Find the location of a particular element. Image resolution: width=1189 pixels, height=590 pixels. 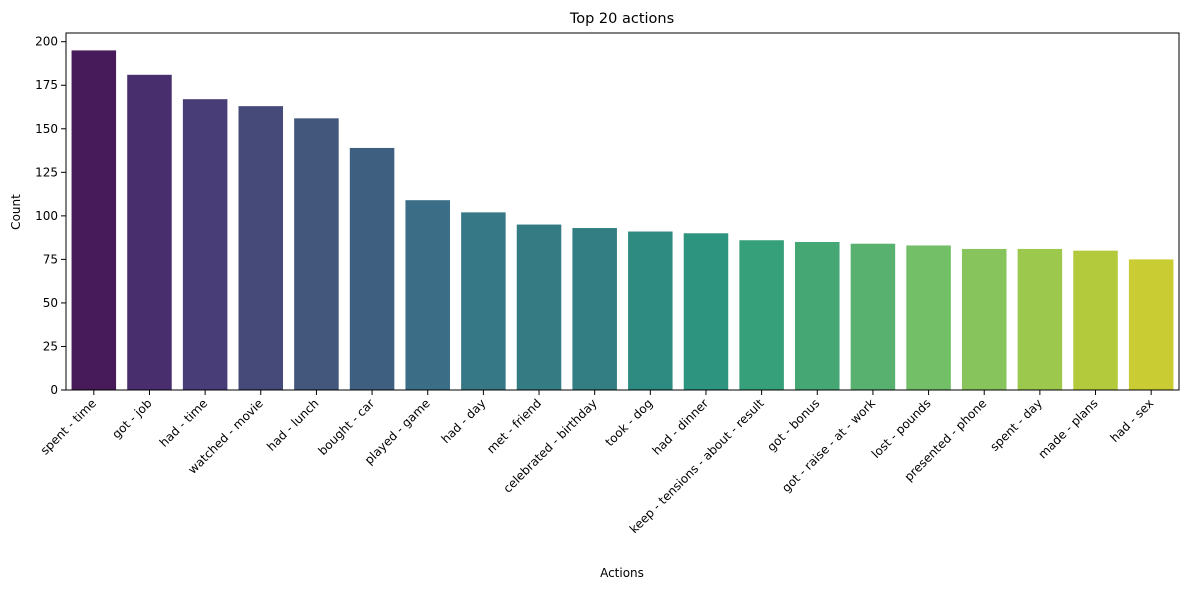

x-tick-label: spent - day is located at coordinates (1016, 425).